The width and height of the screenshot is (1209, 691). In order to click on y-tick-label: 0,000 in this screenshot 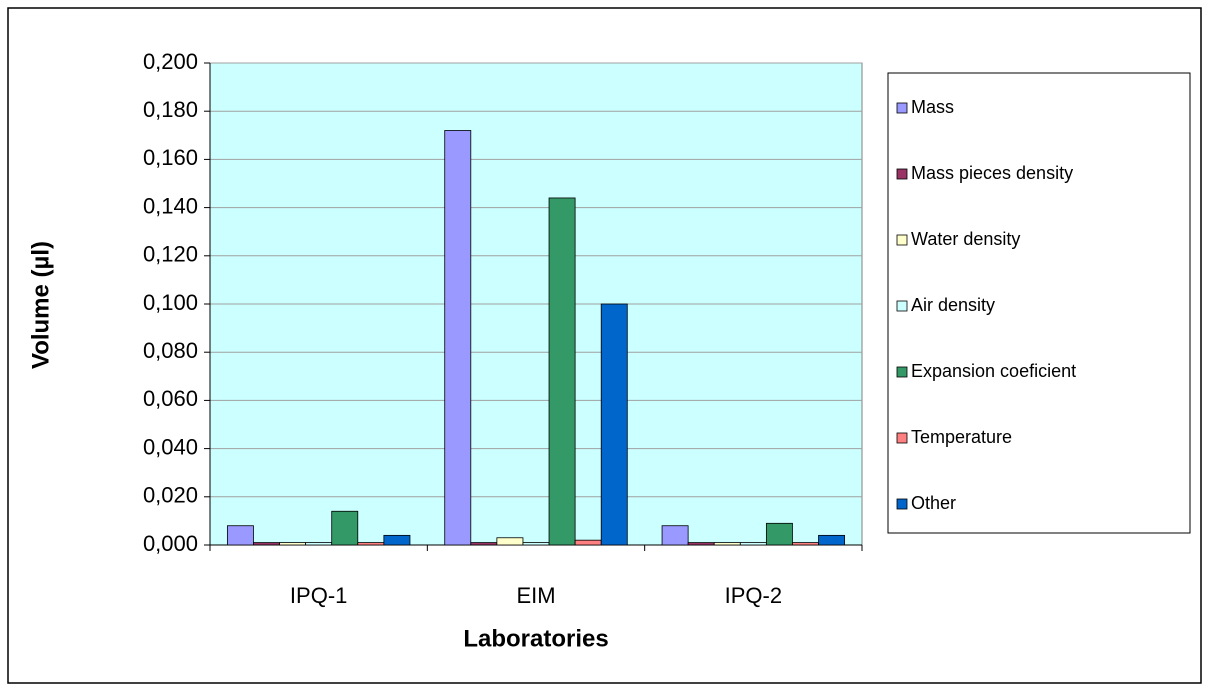, I will do `click(170, 543)`.